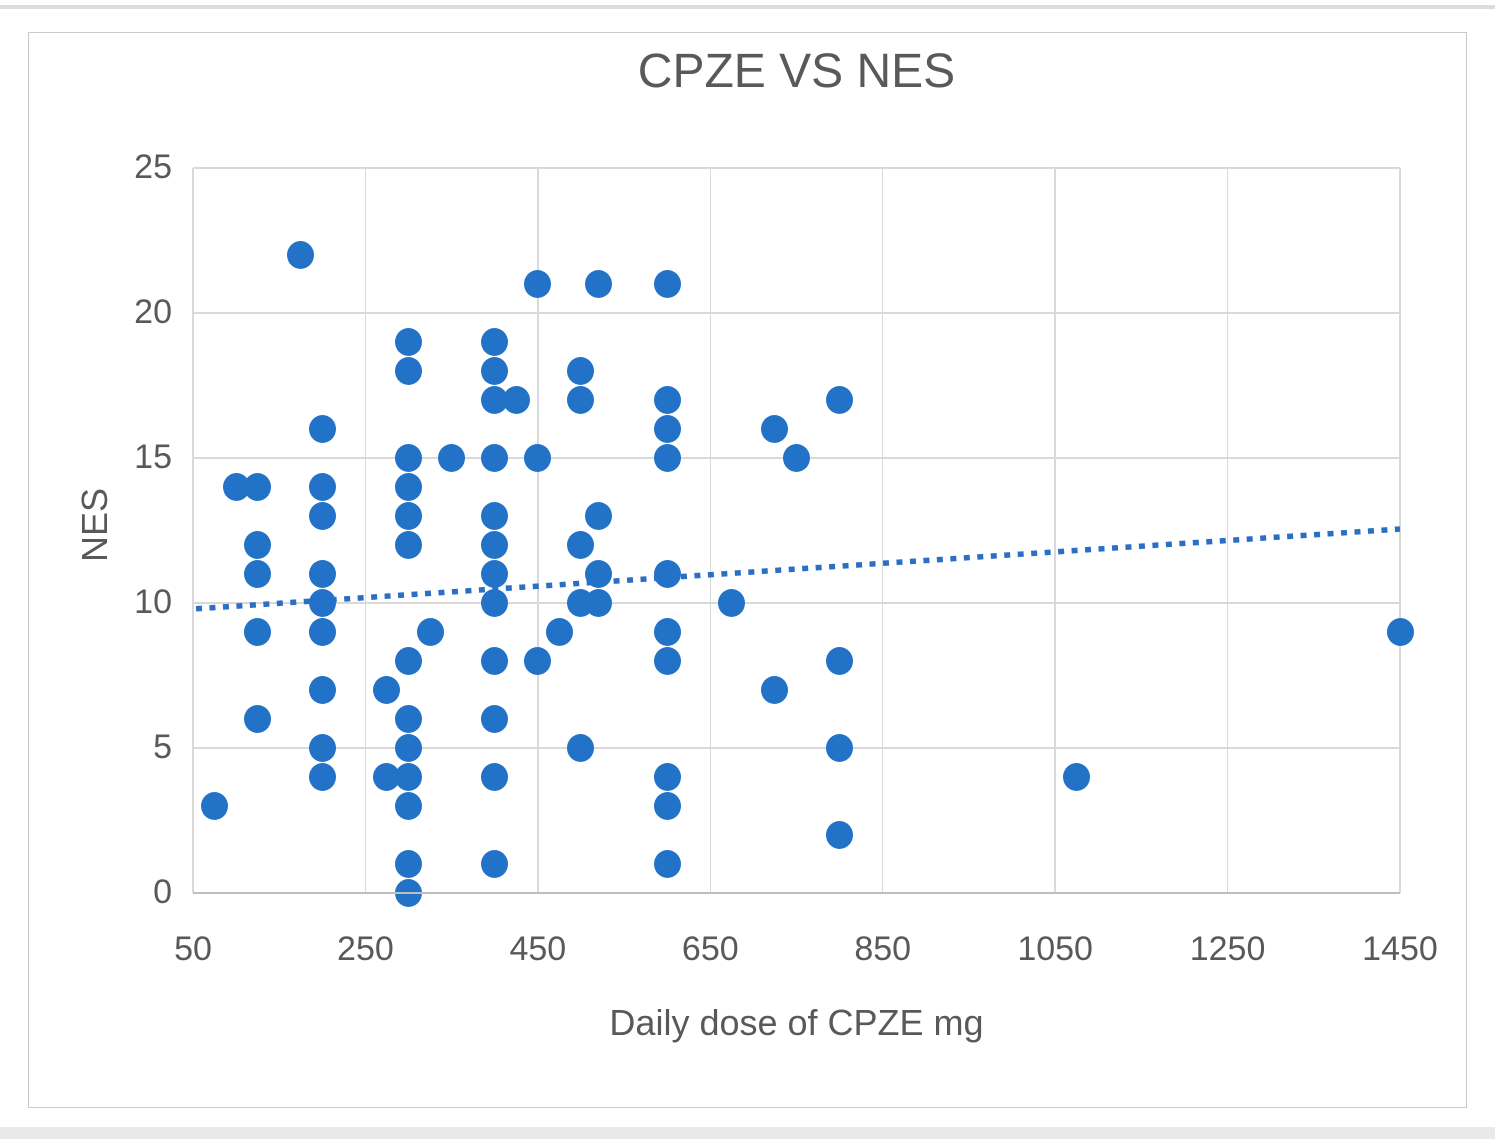 Image resolution: width=1495 pixels, height=1139 pixels. I want to click on y-tick-label-15: 15, so click(153, 457).